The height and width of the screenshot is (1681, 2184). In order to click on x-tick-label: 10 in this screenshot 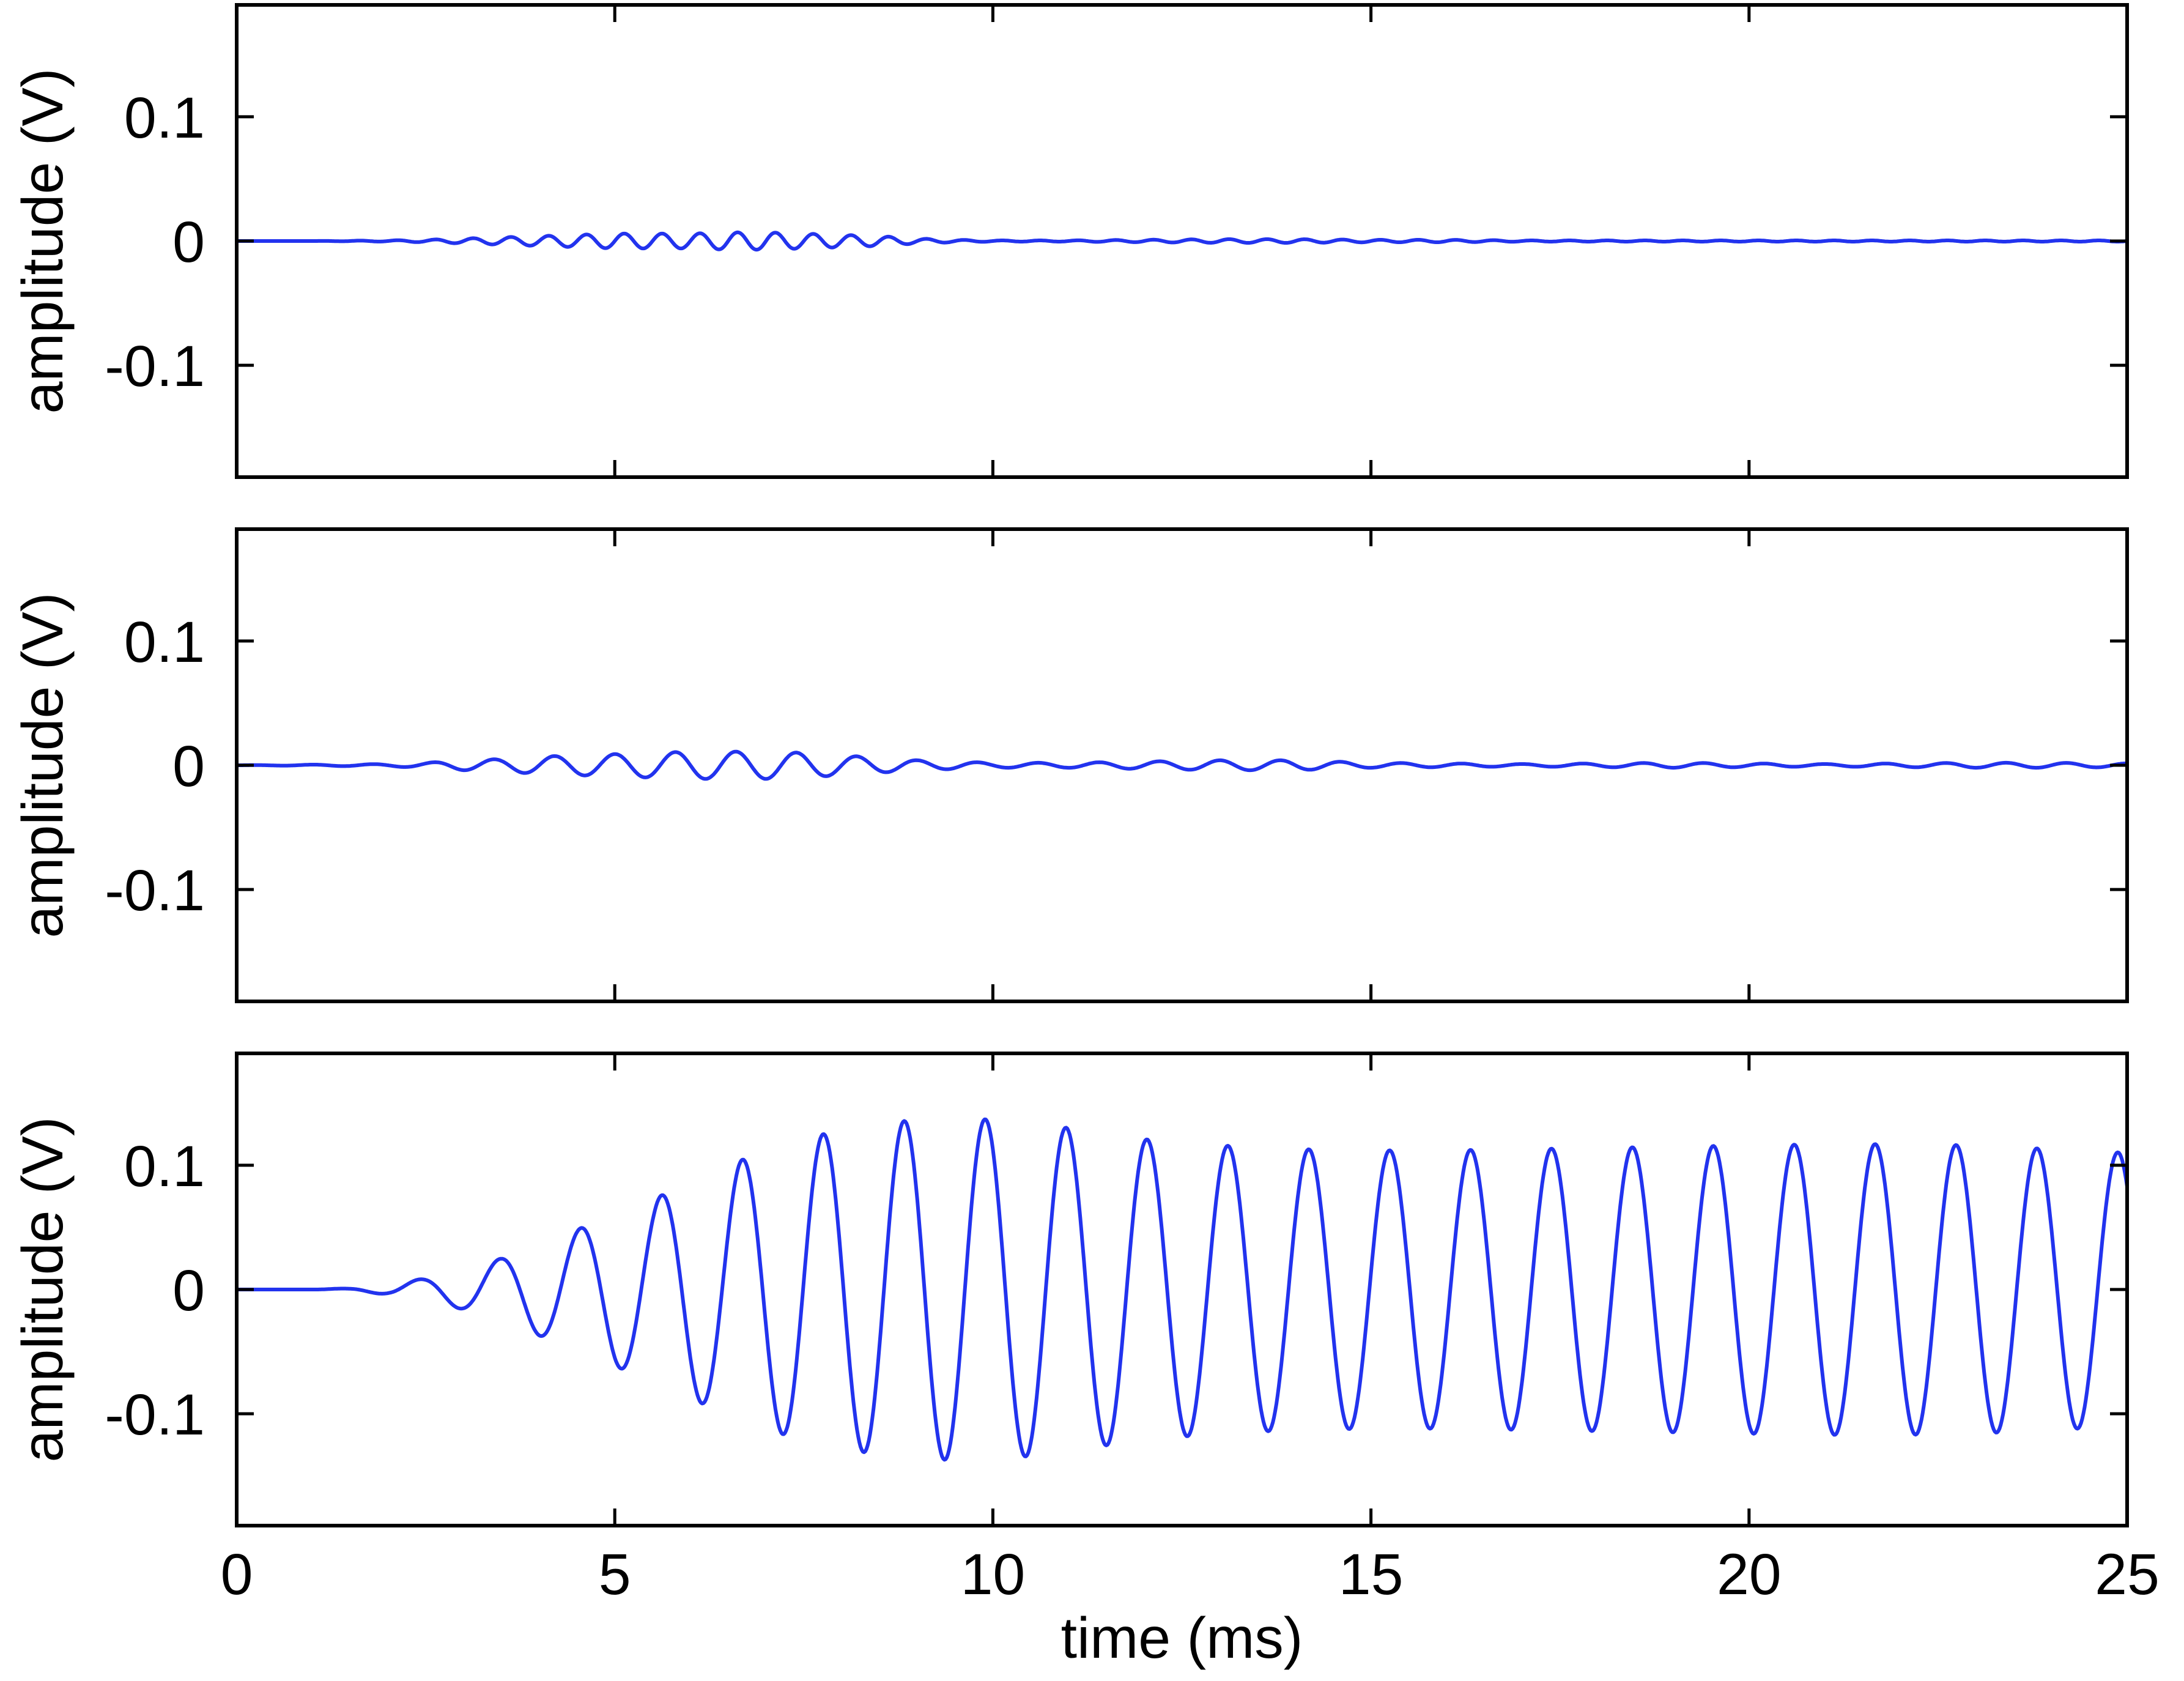, I will do `click(993, 1575)`.